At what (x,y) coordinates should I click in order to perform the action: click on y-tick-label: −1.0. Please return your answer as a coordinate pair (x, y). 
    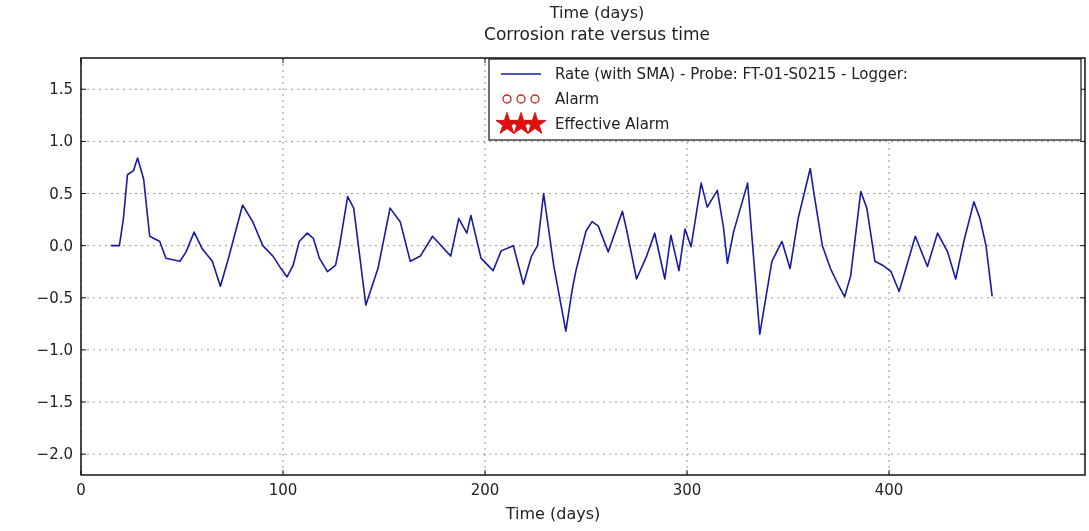
    Looking at the image, I should click on (54, 349).